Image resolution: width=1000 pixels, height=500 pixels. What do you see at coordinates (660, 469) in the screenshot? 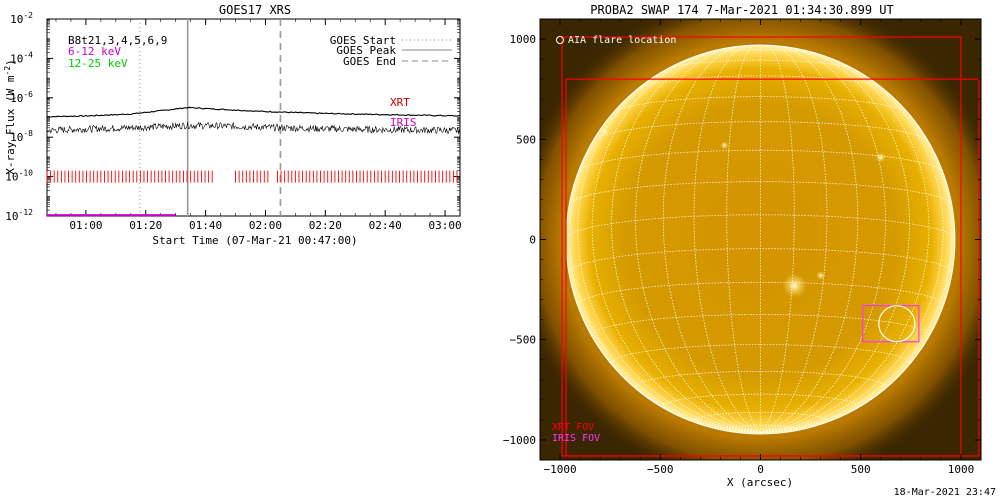
I see `x-tick-label: −500` at bounding box center [660, 469].